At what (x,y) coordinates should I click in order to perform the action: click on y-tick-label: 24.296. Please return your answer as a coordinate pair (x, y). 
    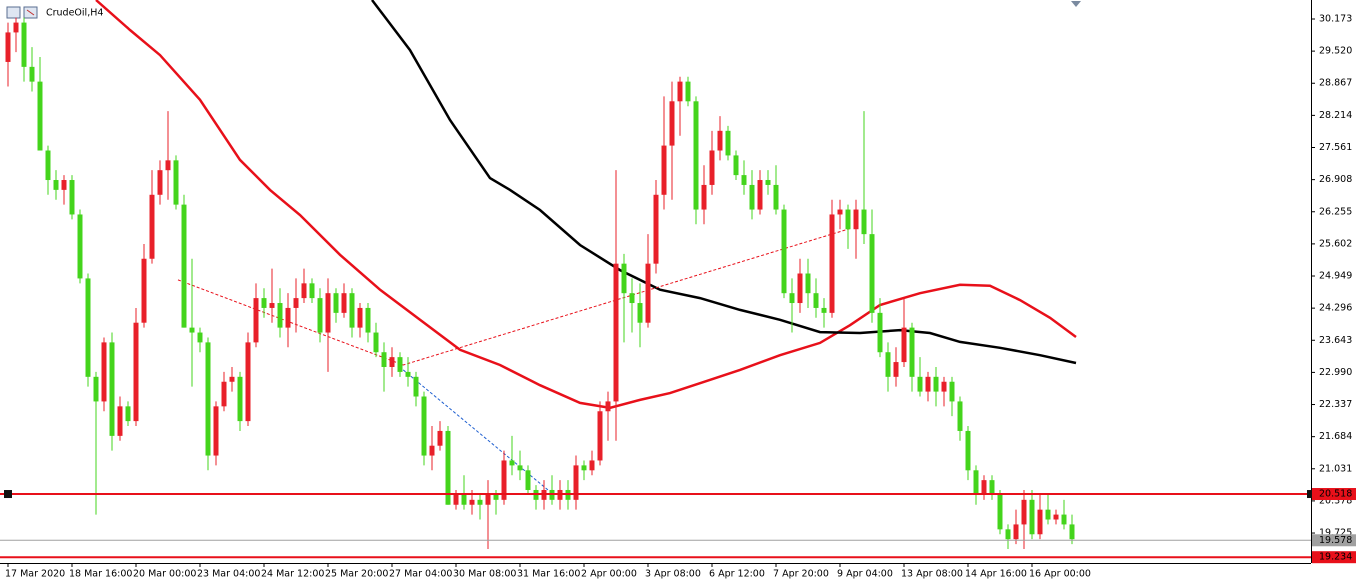
    Looking at the image, I should click on (1335, 308).